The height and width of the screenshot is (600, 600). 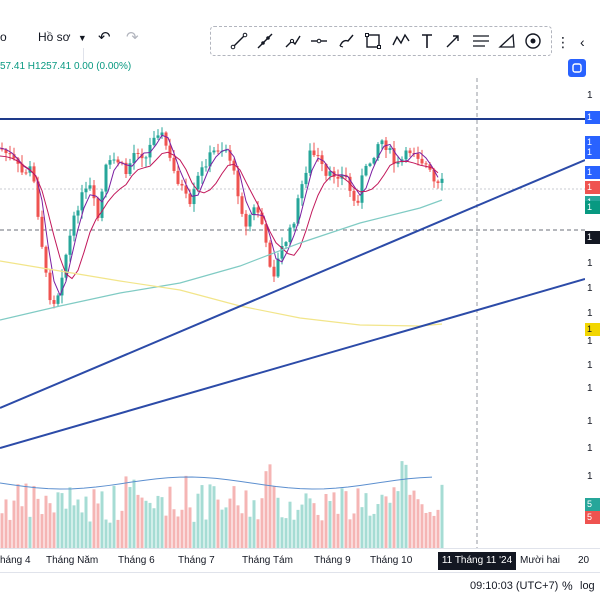 I want to click on path-icon, so click(x=401, y=41).